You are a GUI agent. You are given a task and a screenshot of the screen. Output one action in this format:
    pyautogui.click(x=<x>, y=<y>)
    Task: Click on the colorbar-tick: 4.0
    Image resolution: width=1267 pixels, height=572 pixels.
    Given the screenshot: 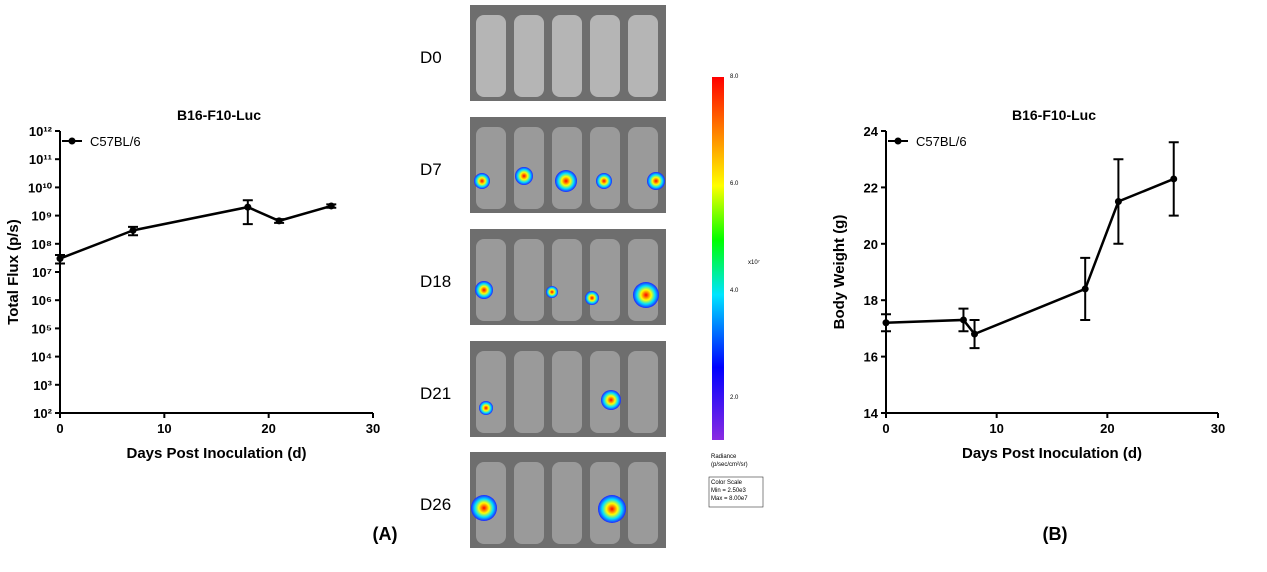 What is the action you would take?
    pyautogui.click(x=734, y=291)
    